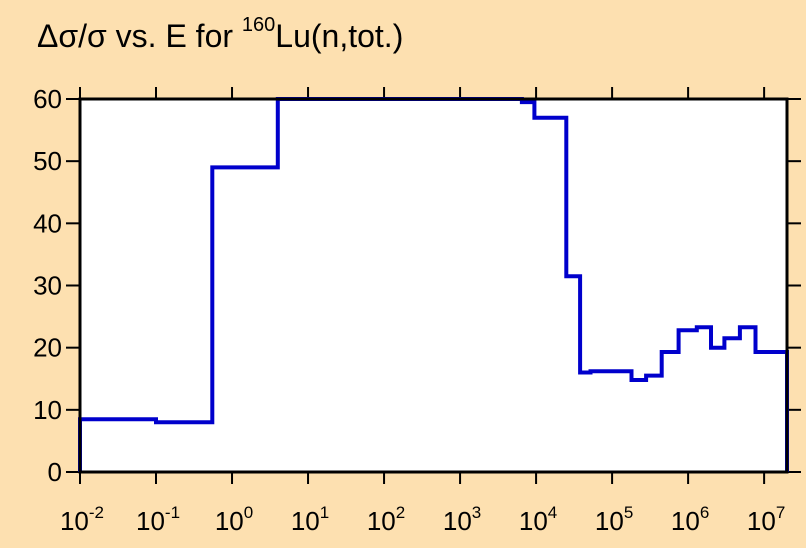 The height and width of the screenshot is (548, 806). I want to click on chart-title-text: Δσ/σ vs. E for, so click(139, 36).